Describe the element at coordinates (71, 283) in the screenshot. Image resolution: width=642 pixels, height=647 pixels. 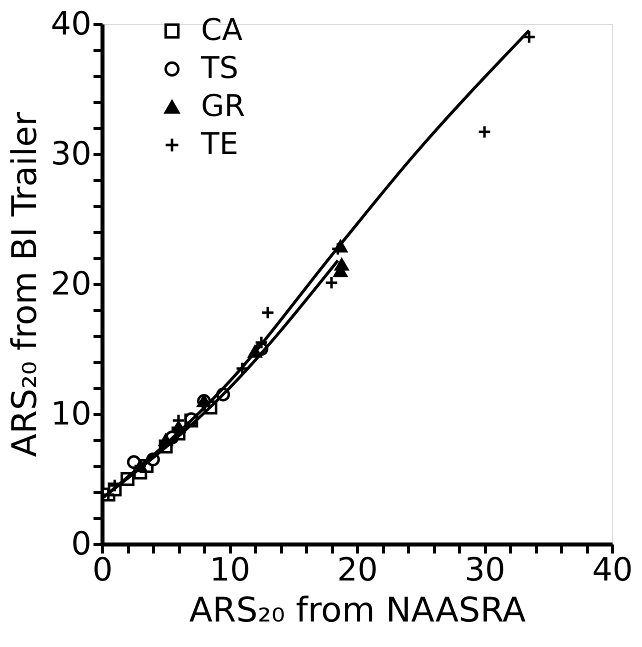
I see `y-tick-label: 20` at that location.